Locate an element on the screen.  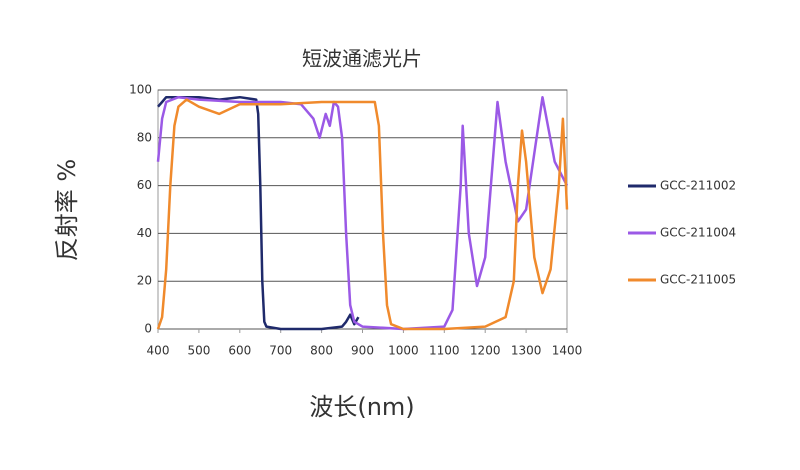
legend-label: GCC-211004 is located at coordinates (698, 233).